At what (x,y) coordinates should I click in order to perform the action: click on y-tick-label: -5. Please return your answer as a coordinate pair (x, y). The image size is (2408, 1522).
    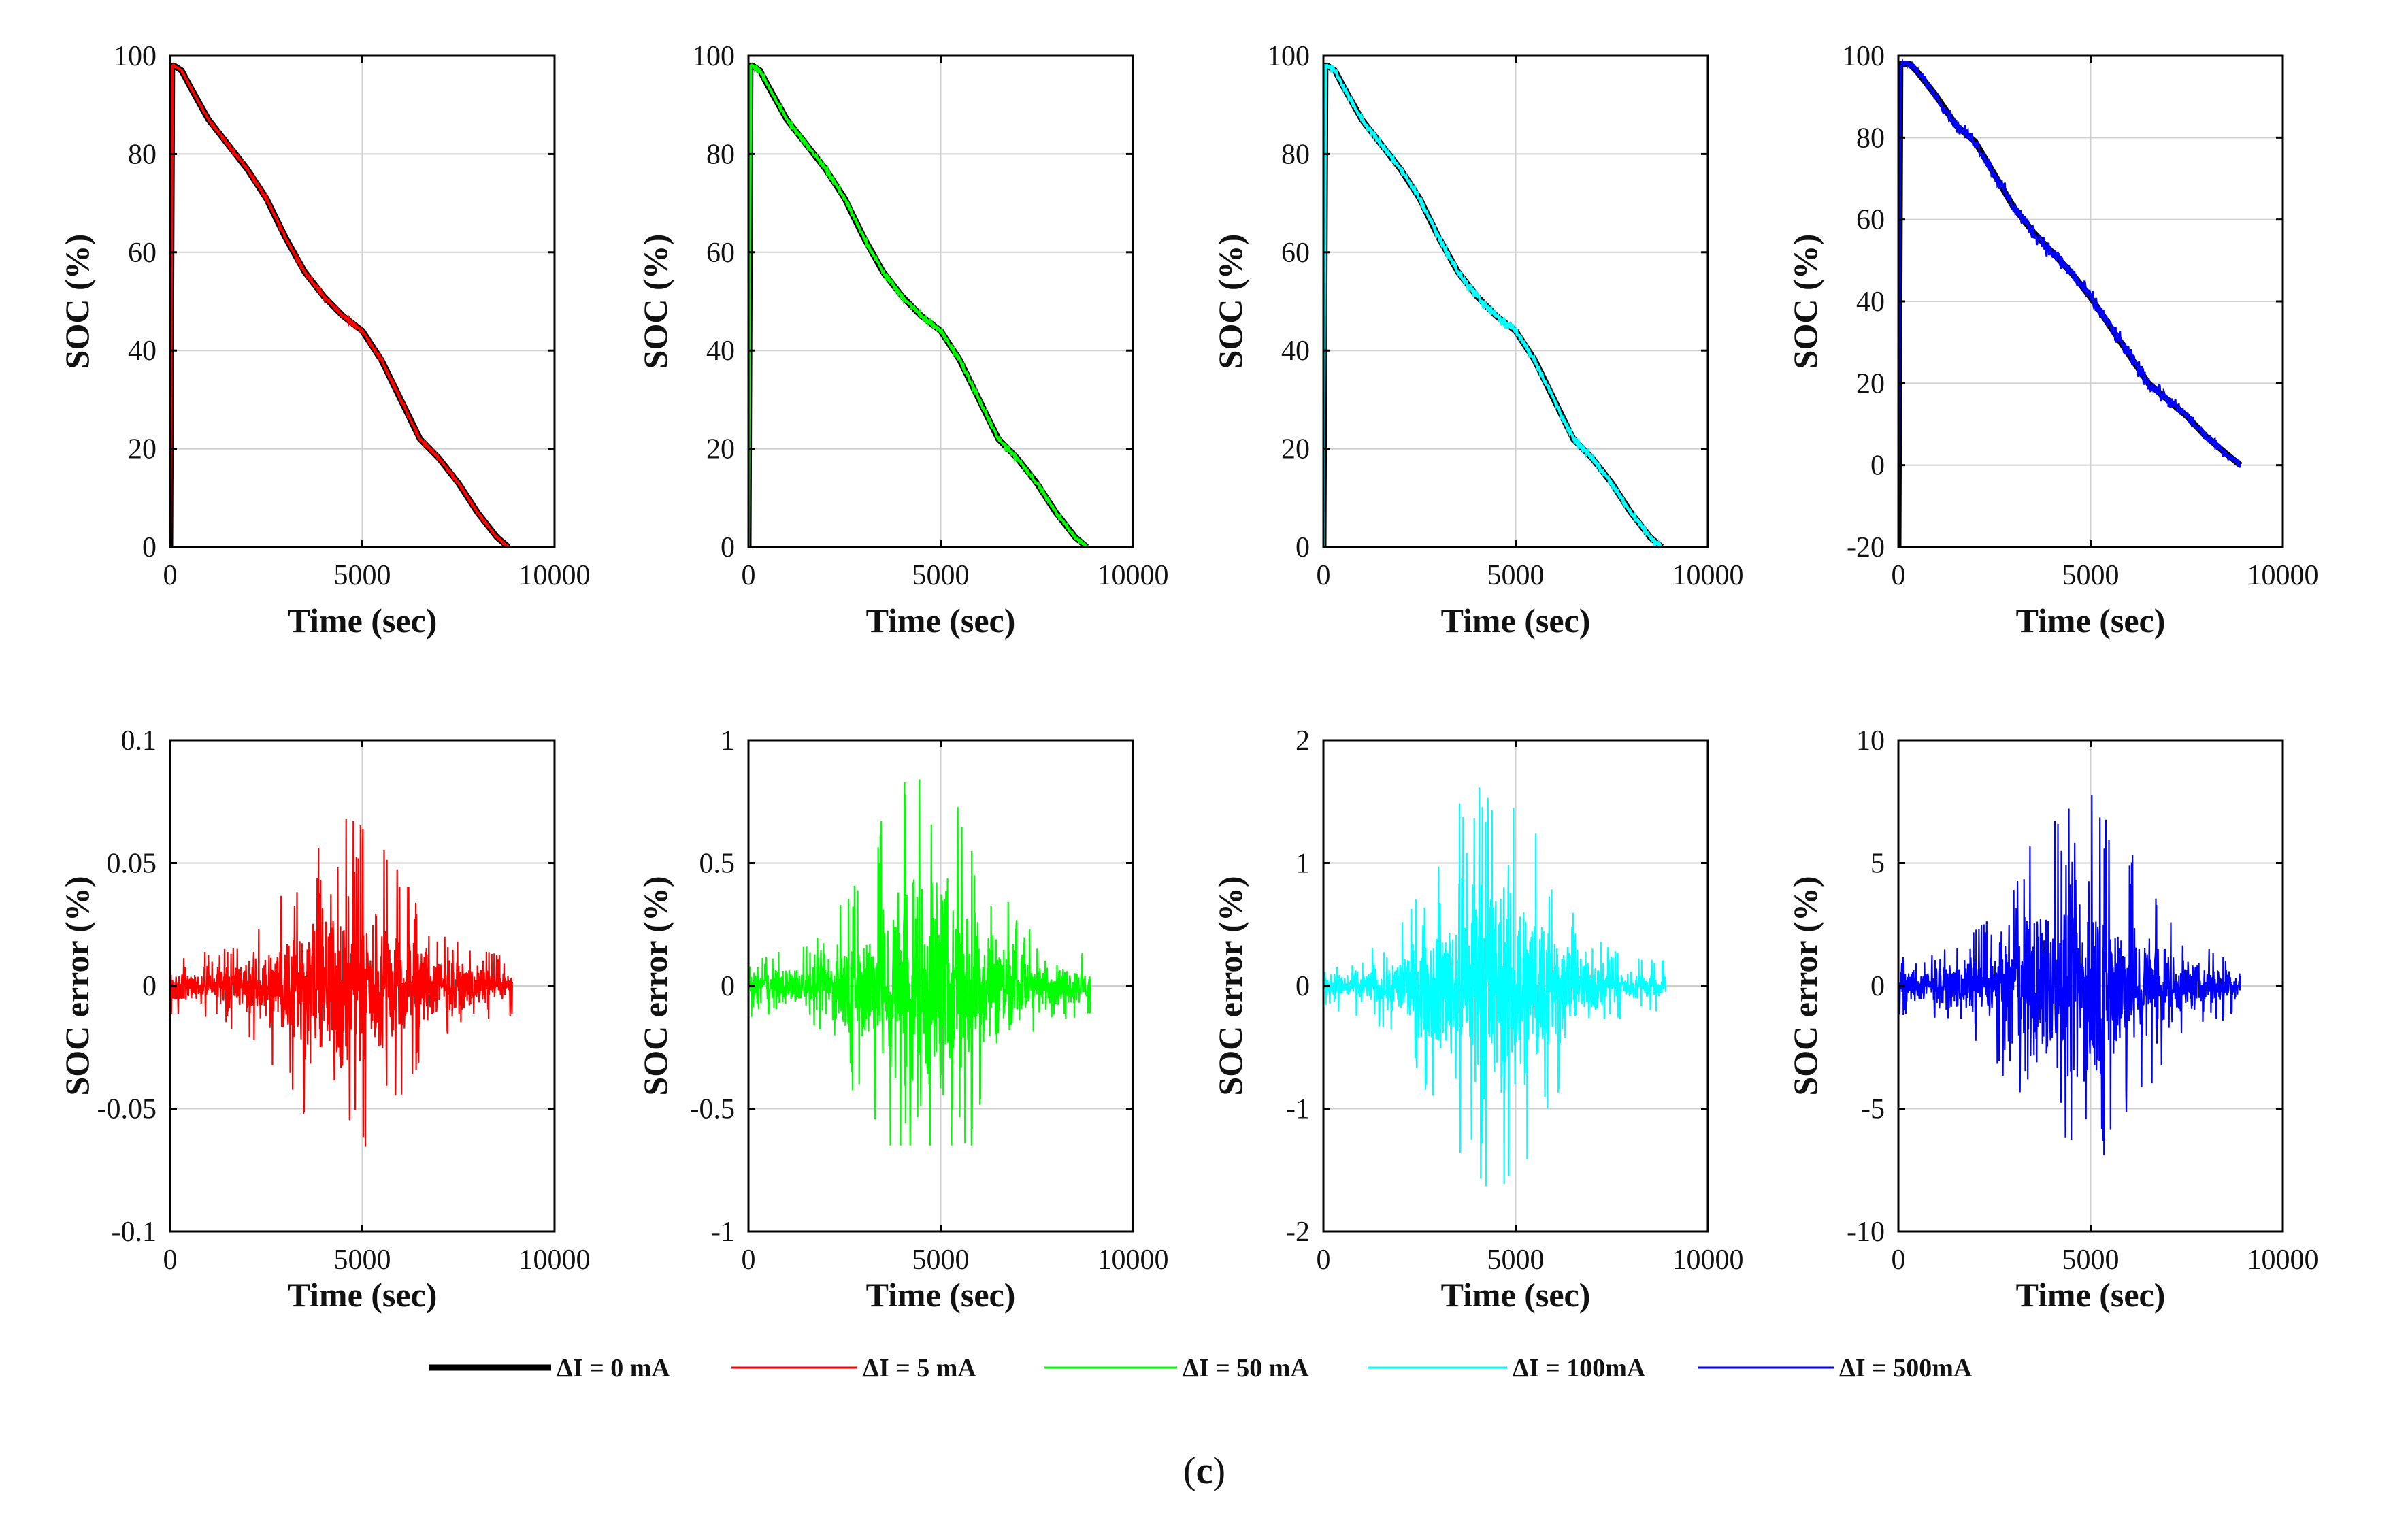
    Looking at the image, I should click on (1873, 1109).